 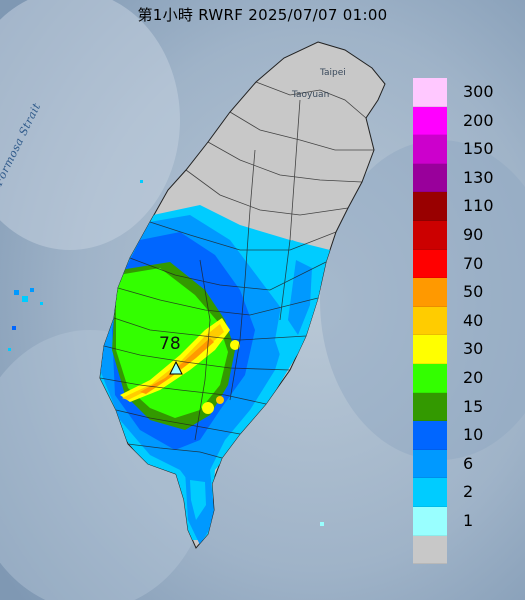 I want to click on legend-label: 200, so click(x=478, y=120).